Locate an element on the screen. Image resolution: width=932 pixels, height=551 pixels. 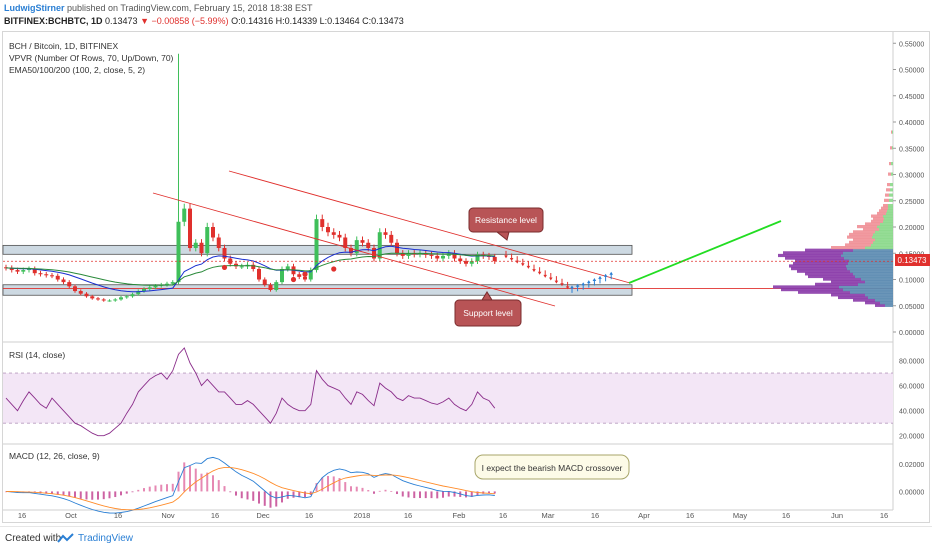
lower-channel-line is located at coordinates (354, 249).